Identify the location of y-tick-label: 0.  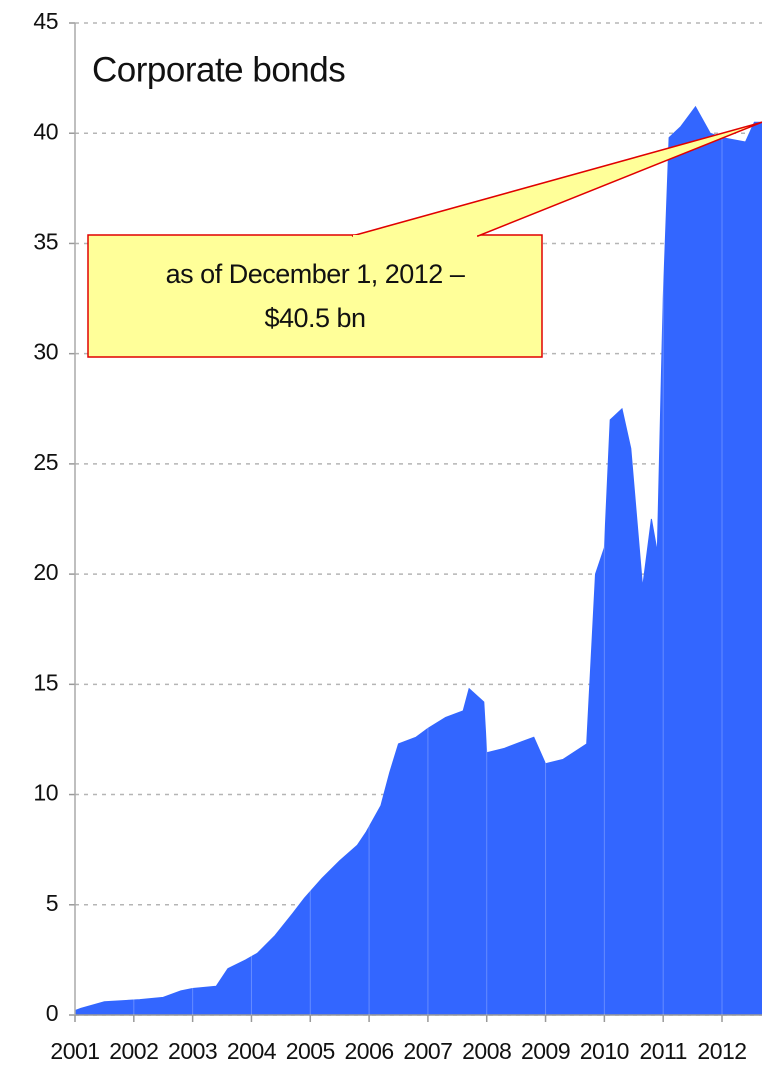
(52, 1013).